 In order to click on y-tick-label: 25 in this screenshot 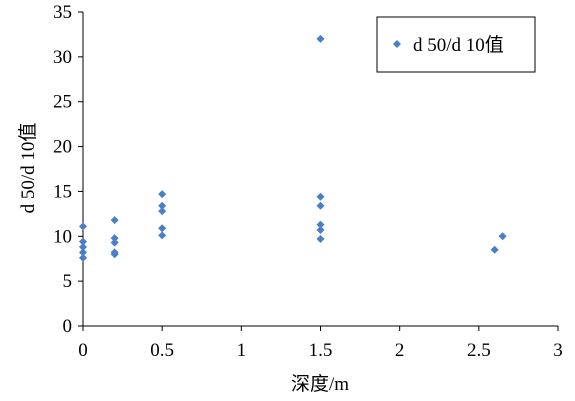, I will do `click(62, 102)`.